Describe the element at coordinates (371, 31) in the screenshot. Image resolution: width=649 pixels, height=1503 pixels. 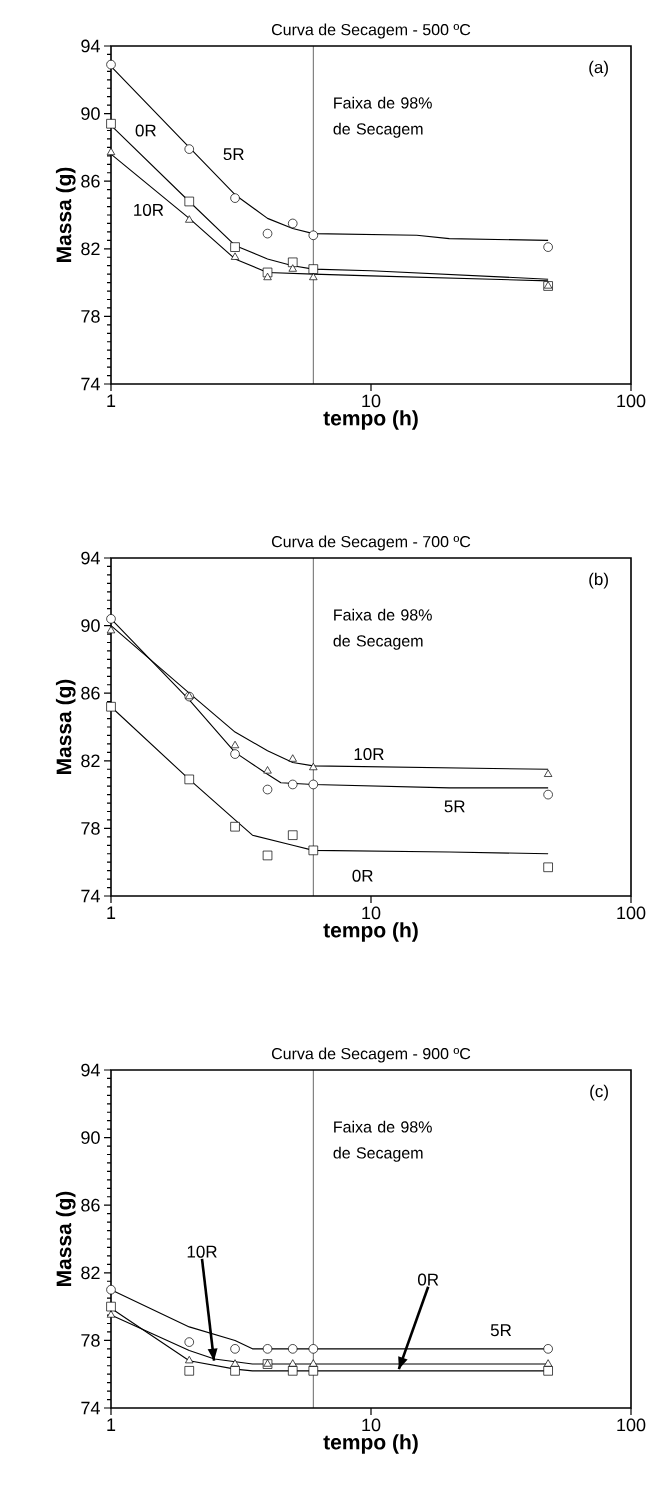
I see `chart-title: Curva de Secagem - 500 ºC` at that location.